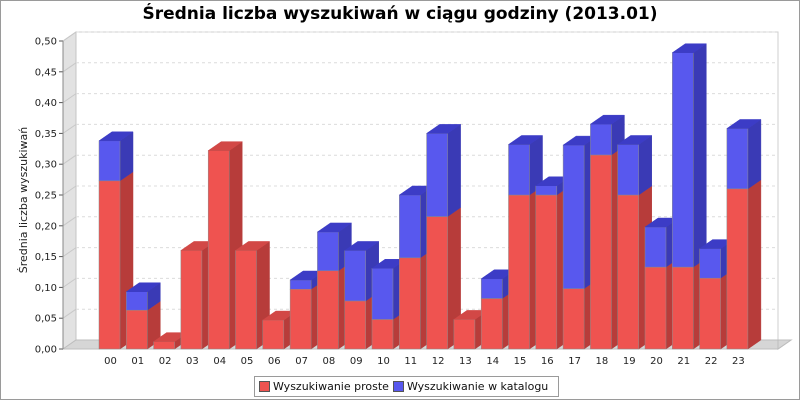 The width and height of the screenshot is (800, 400). What do you see at coordinates (737, 159) in the screenshot?
I see `bar-23-s1` at bounding box center [737, 159].